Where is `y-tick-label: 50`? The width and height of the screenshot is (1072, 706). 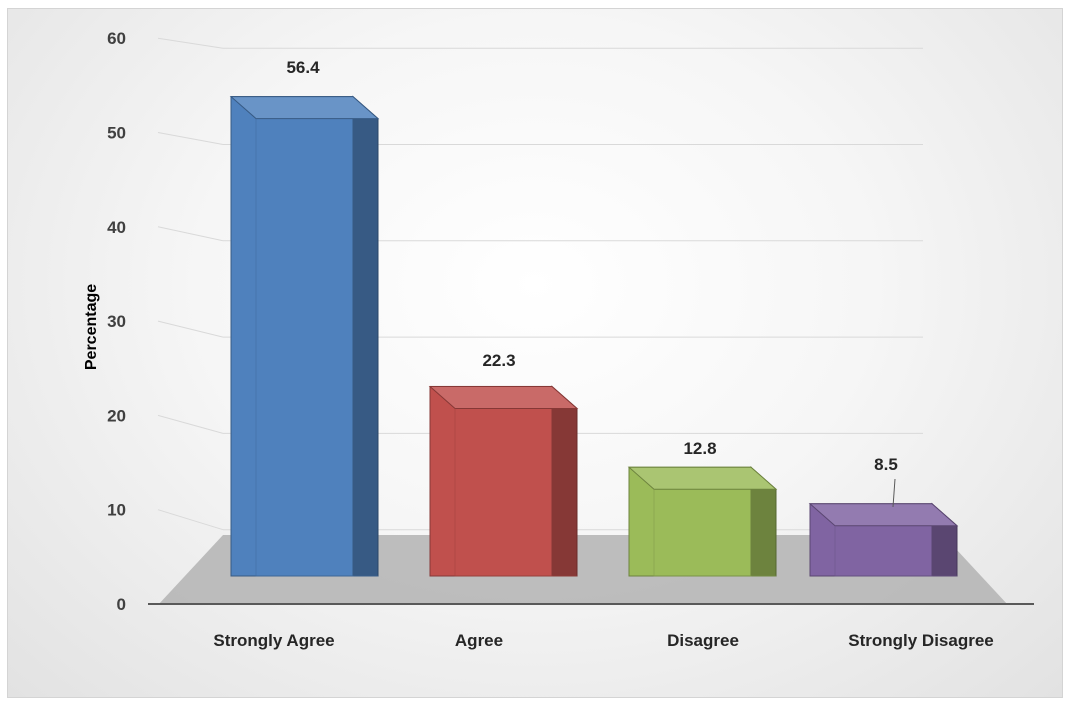 y-tick-label: 50 is located at coordinates (116, 133).